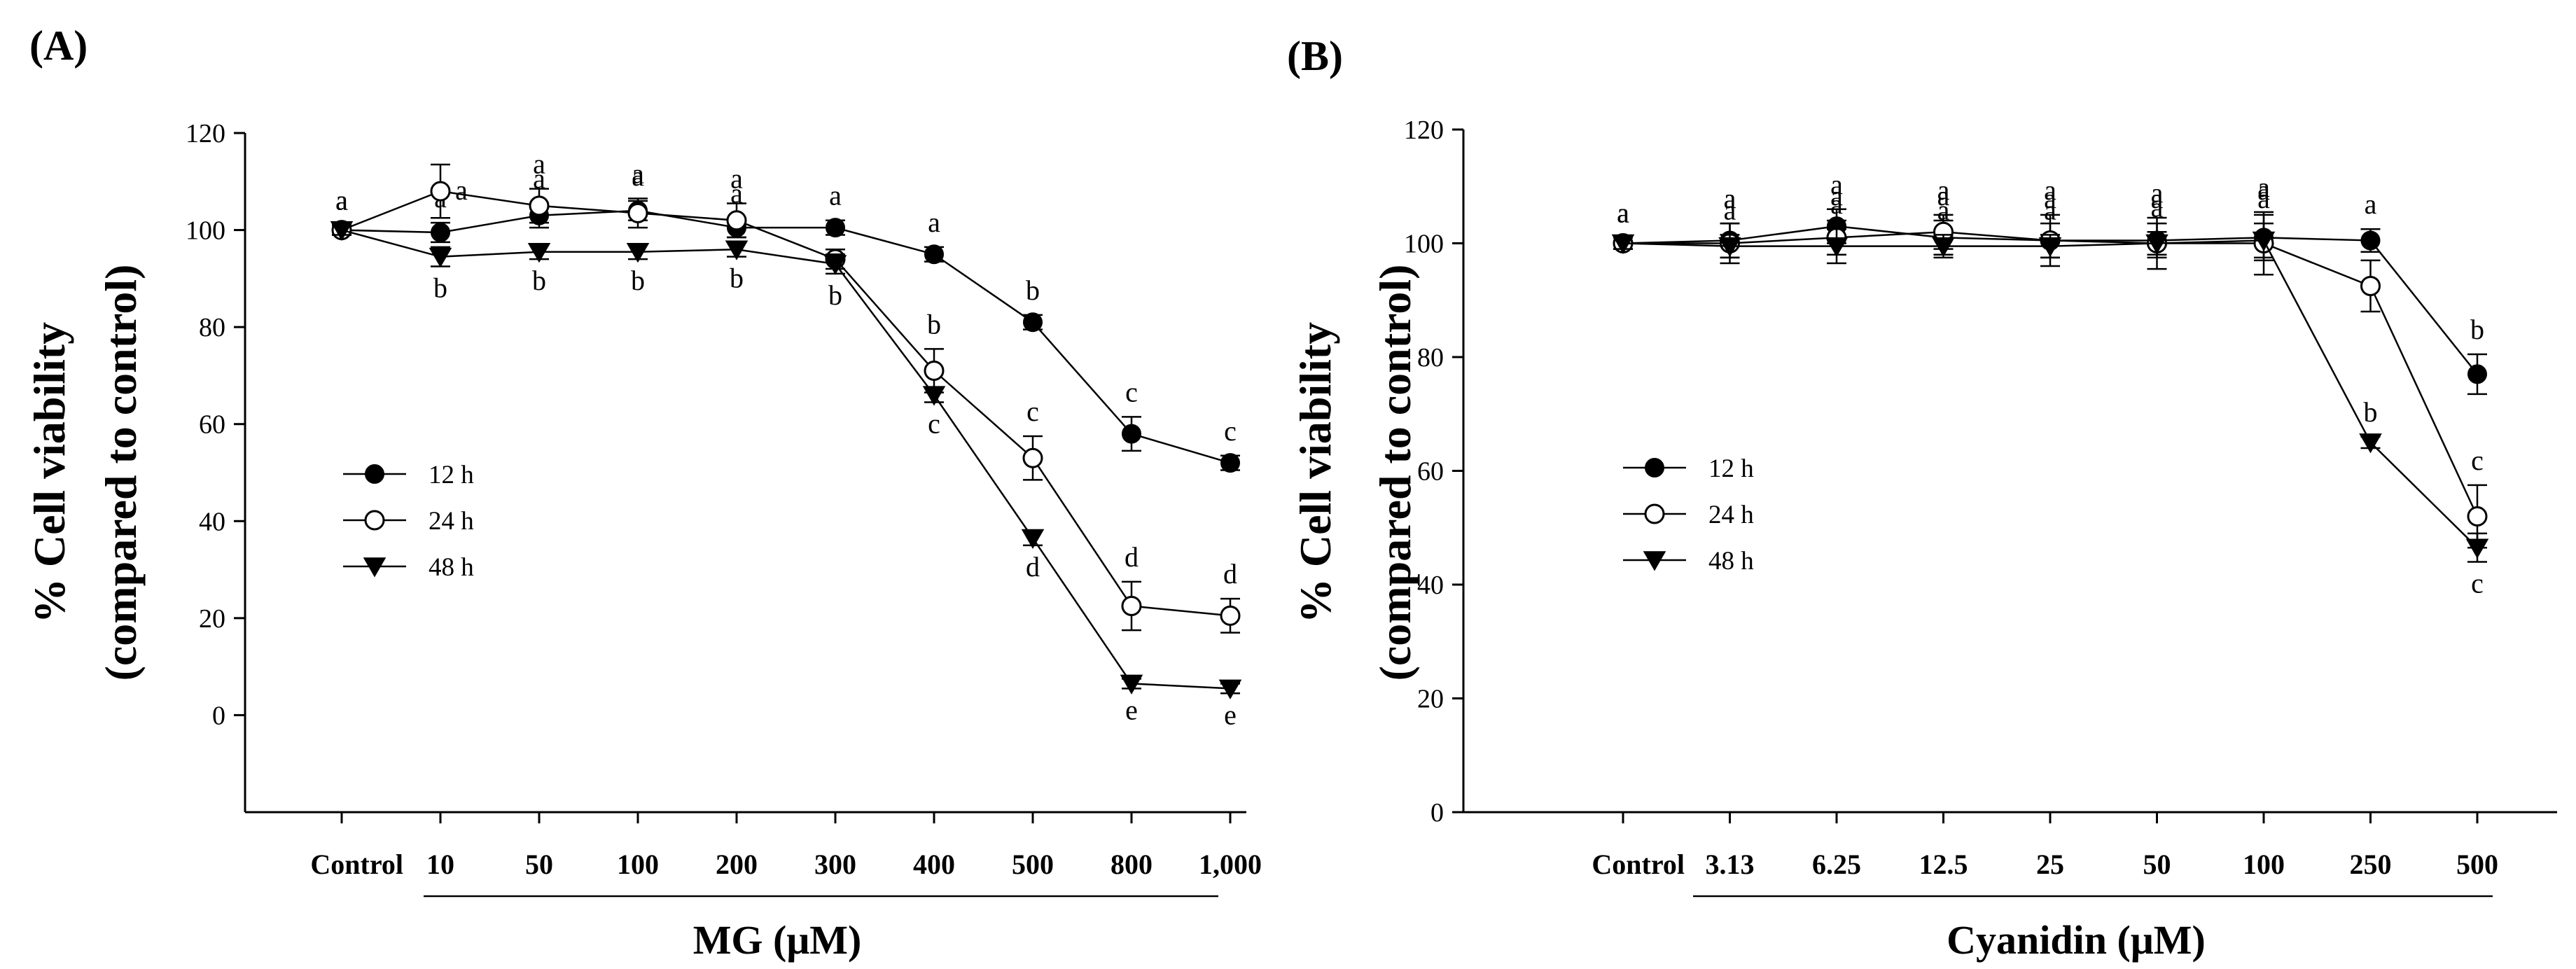 The image size is (2576, 969). I want to click on x-category-label: 6.25, so click(1836, 864).